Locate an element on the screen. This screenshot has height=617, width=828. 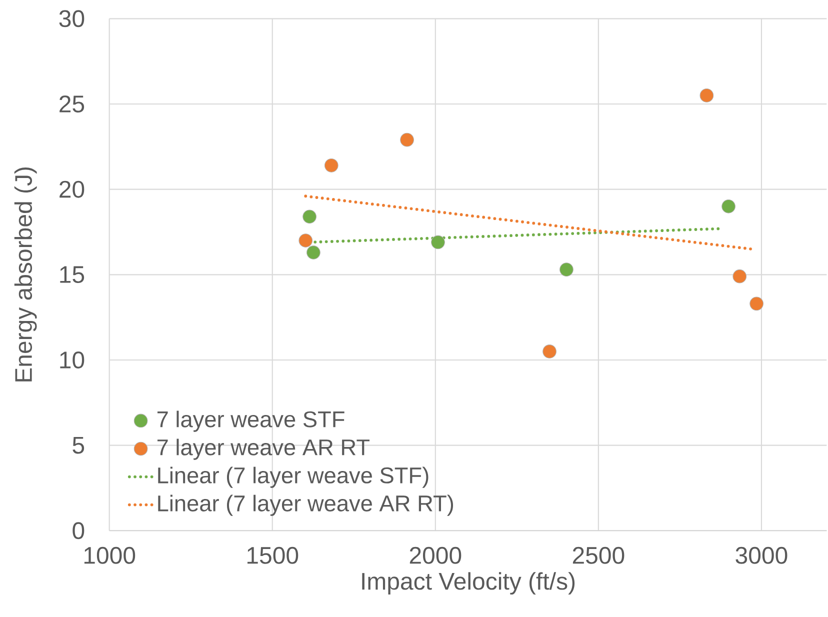
legend-label: Linear (7 layer weave STF) is located at coordinates (293, 477).